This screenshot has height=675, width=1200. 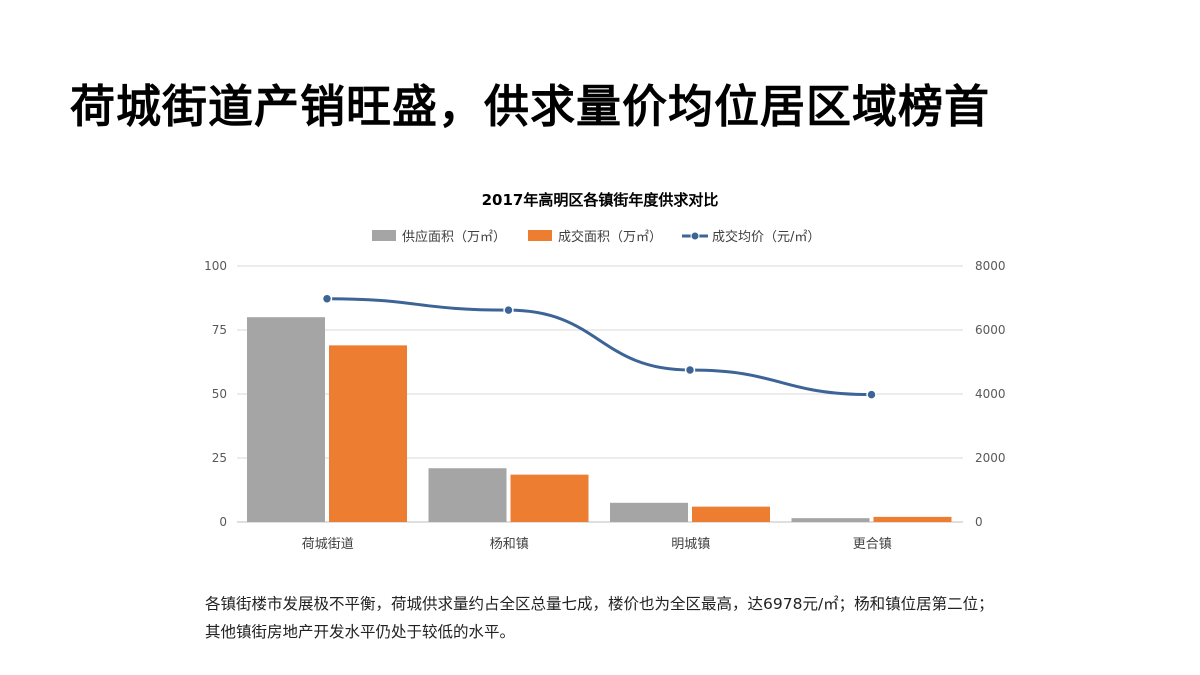 I want to click on chart-legend: 供应面积（万㎡） 成交面积（万㎡） 成交均价（元/㎡）, so click(x=596, y=237).